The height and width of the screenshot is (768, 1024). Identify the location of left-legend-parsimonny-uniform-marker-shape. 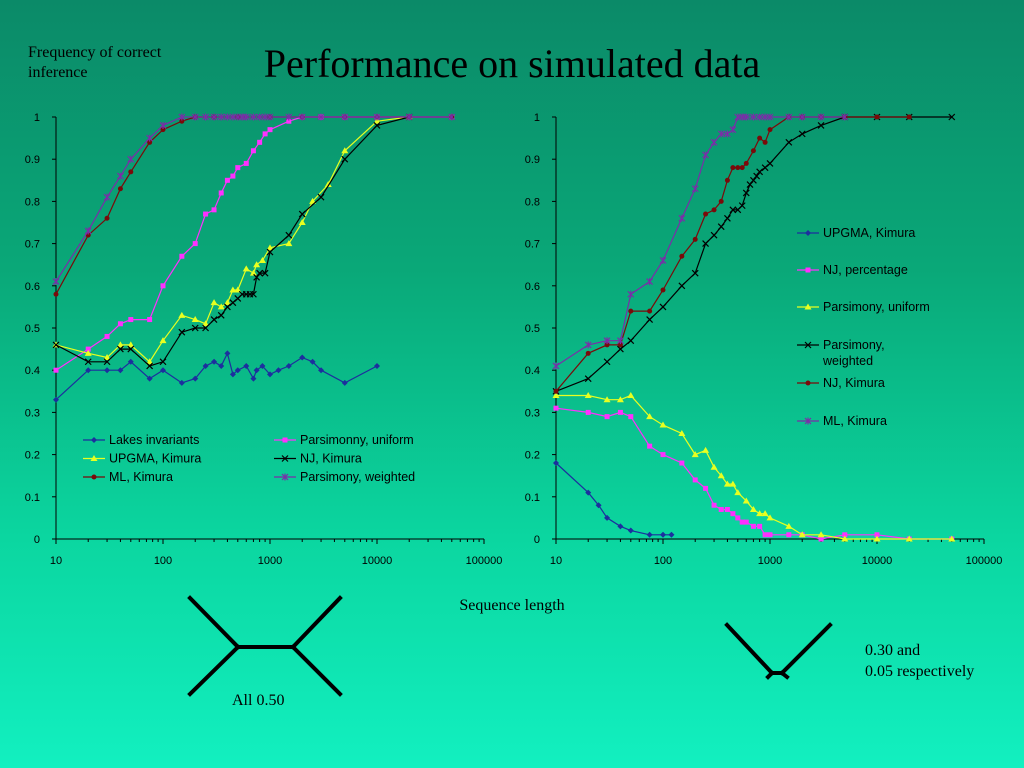
(285, 440).